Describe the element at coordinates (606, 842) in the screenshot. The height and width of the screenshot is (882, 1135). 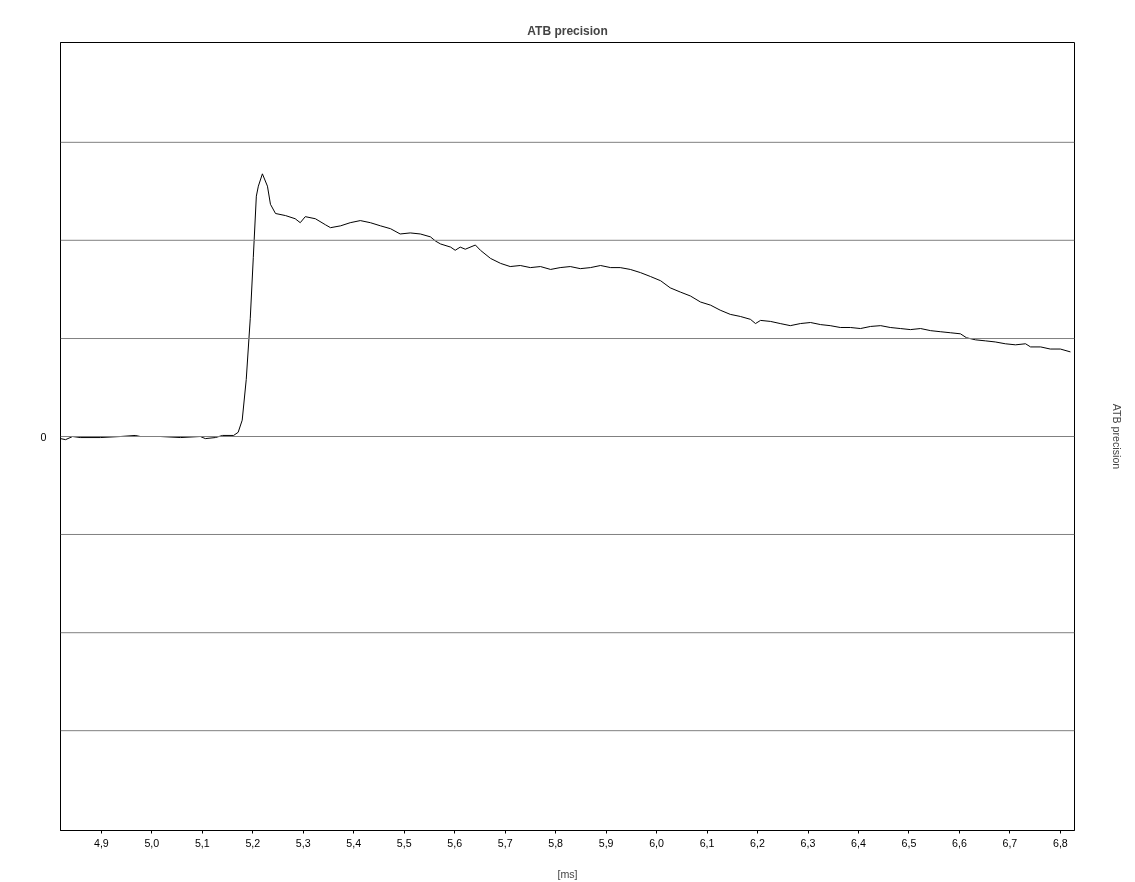
I see `x-tick-label: 5,9` at that location.